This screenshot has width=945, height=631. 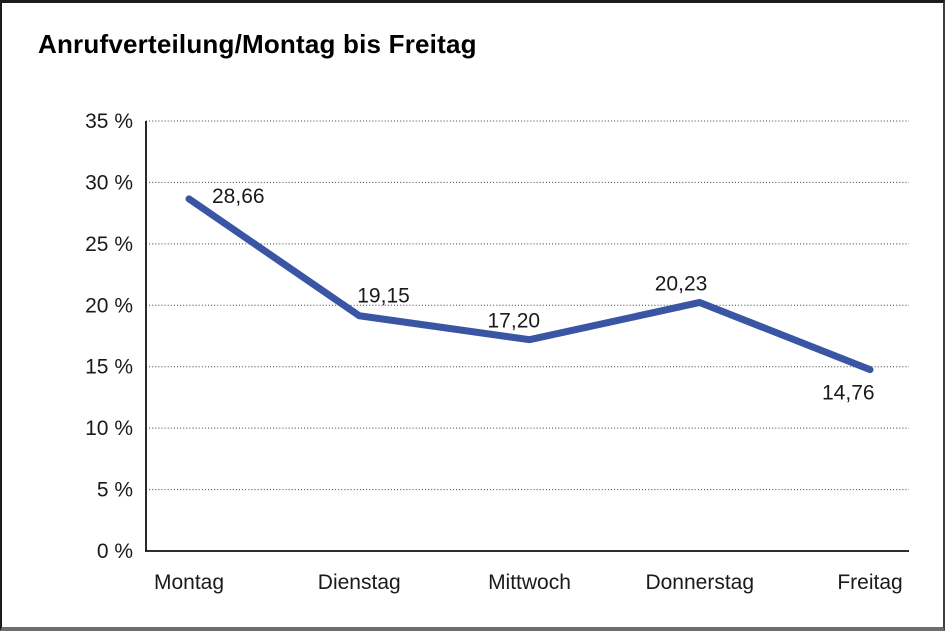 I want to click on y-tick-label: 20 %, so click(x=109, y=305).